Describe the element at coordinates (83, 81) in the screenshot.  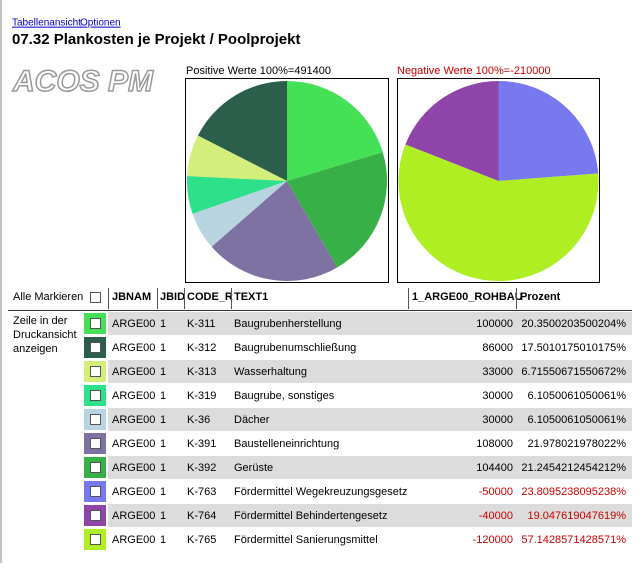
I see `logo: ACOS PM` at that location.